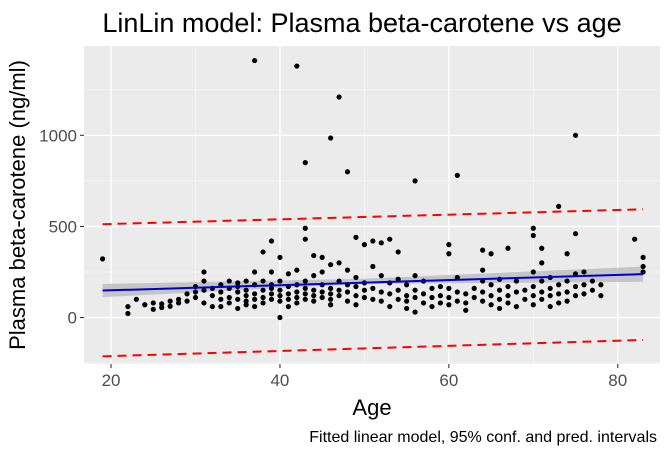  Describe the element at coordinates (72, 318) in the screenshot. I see `y-tick-label: 0` at that location.